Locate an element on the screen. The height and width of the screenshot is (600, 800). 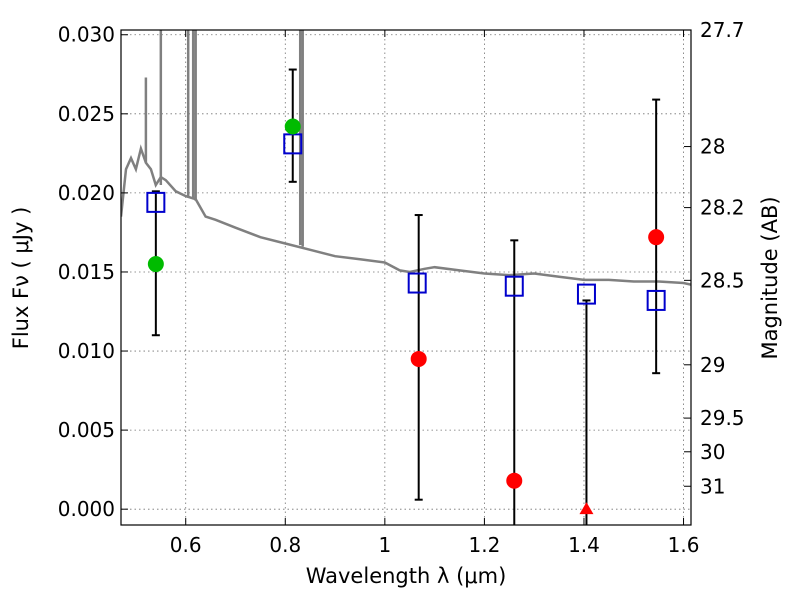
y-tick-label: 0.015 is located at coordinates (86, 272).